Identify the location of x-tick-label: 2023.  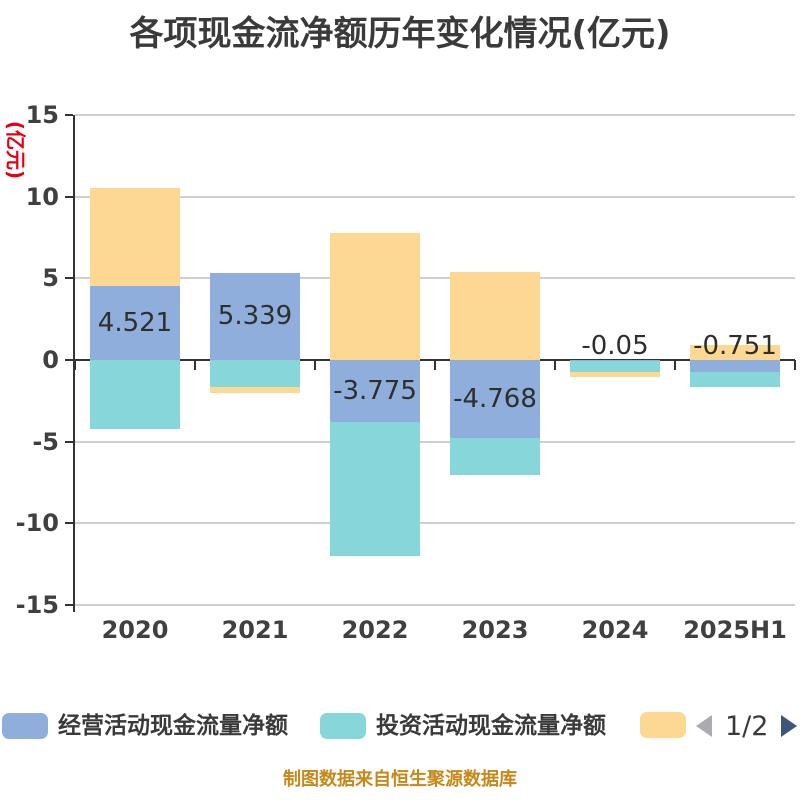
(495, 630).